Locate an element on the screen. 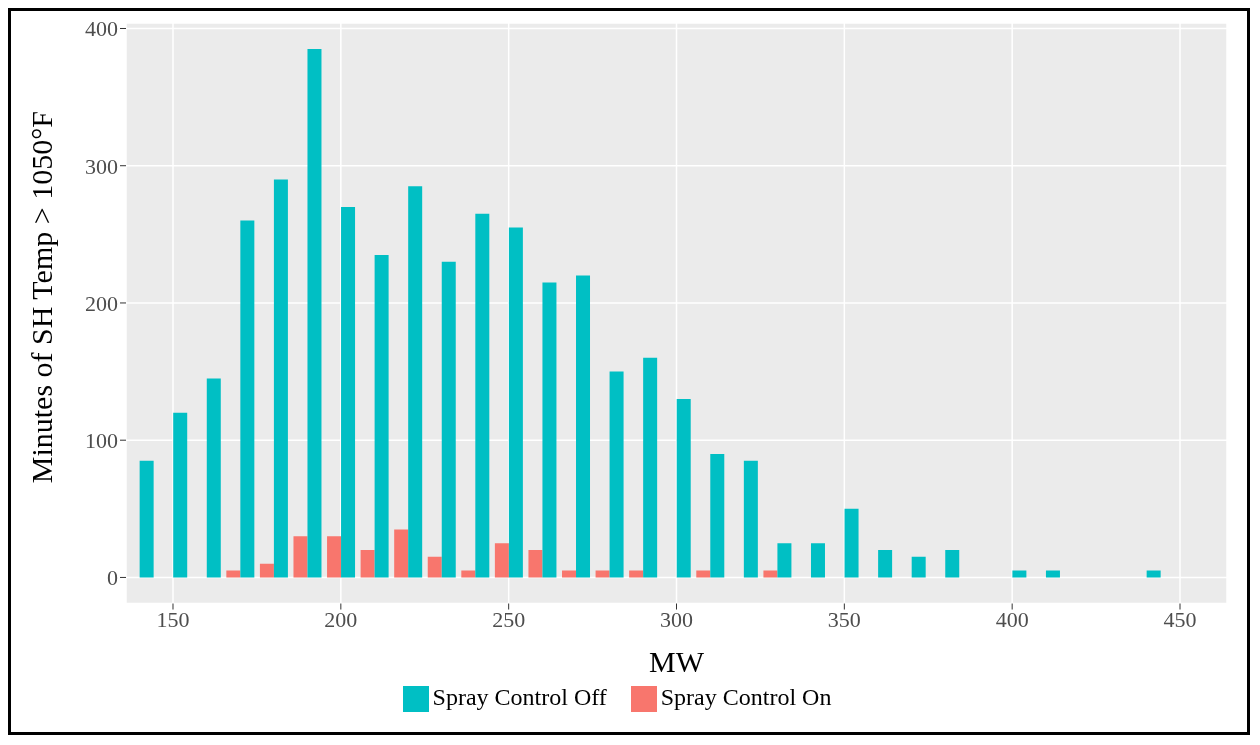 This screenshot has height=745, width=1260. x-tick-label: 250 is located at coordinates (509, 620).